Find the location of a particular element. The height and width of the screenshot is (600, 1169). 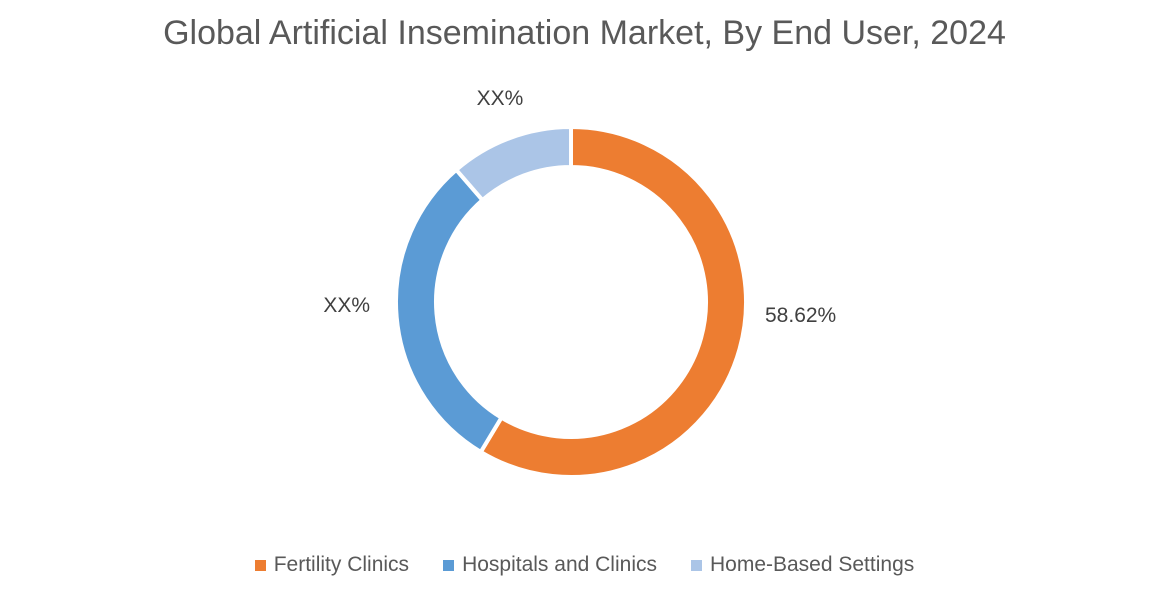

data-label: 58.62% is located at coordinates (800, 315).